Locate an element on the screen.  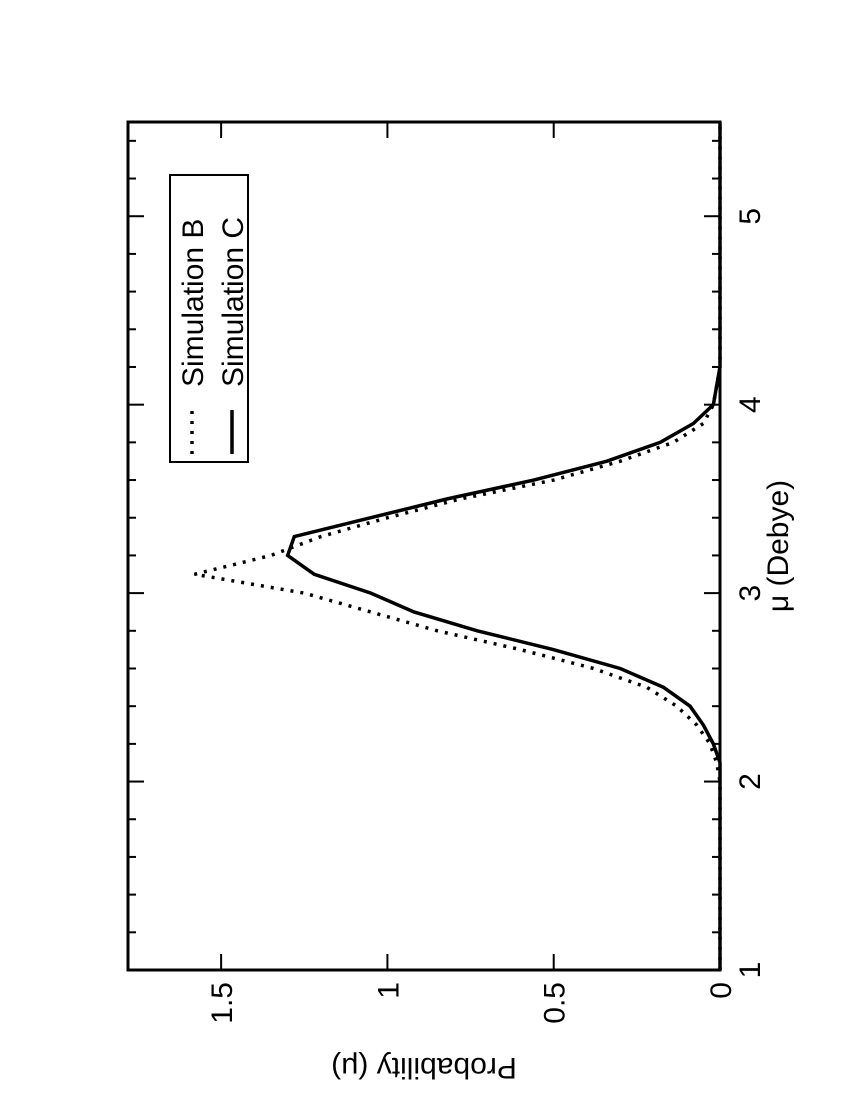
y-tick-label: 0.5 is located at coordinates (555, 1003).